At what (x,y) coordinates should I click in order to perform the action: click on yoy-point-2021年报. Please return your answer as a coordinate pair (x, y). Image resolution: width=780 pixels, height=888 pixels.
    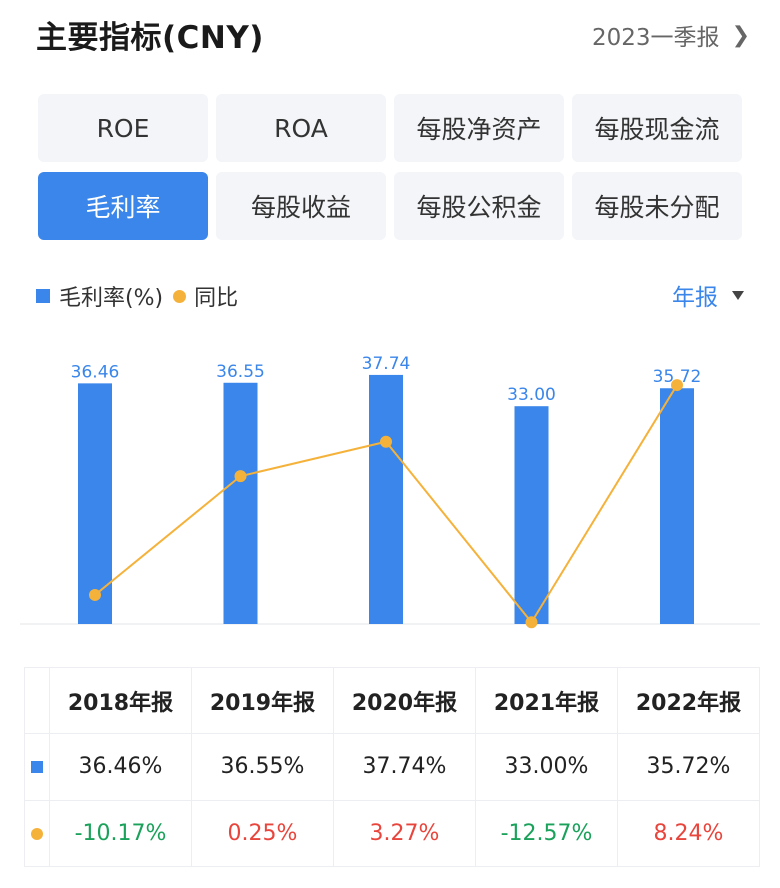
    Looking at the image, I should click on (531, 622).